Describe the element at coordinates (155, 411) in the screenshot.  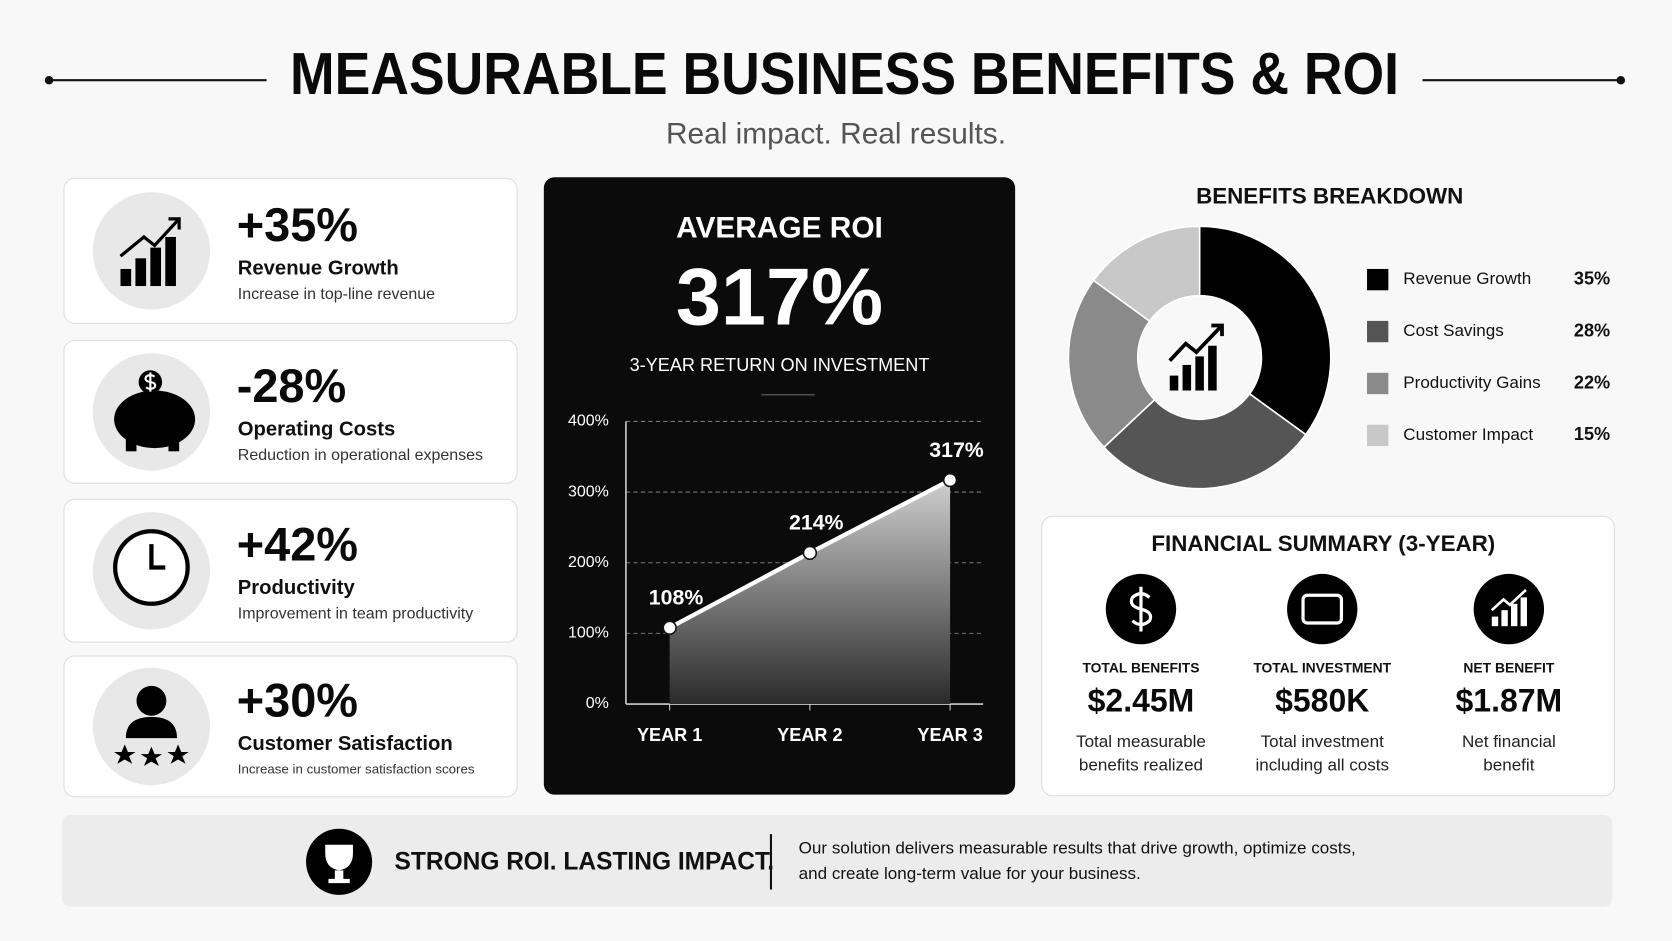
I see `icon-piggy` at that location.